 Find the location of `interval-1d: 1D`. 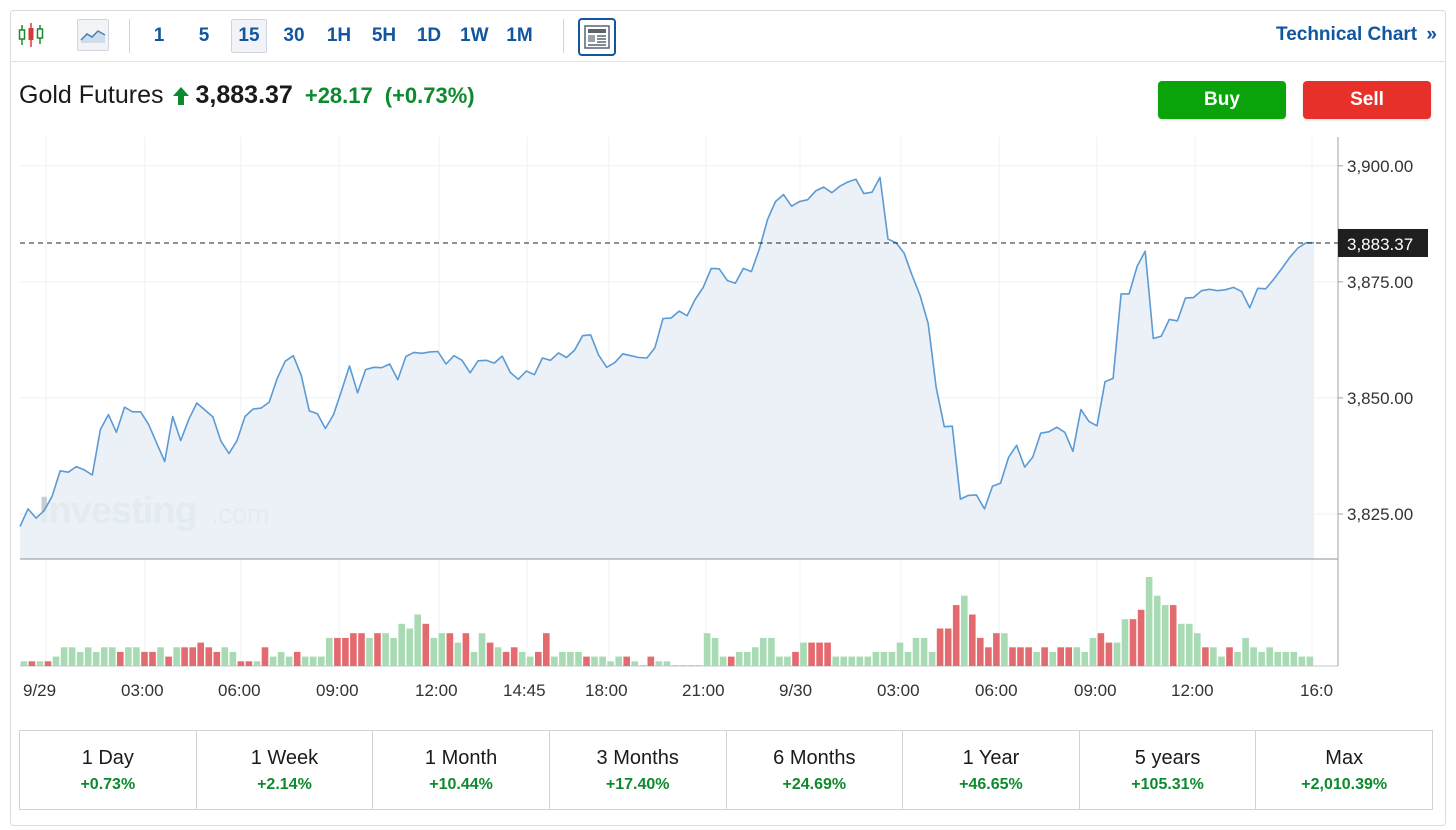

interval-1d: 1D is located at coordinates (429, 35).